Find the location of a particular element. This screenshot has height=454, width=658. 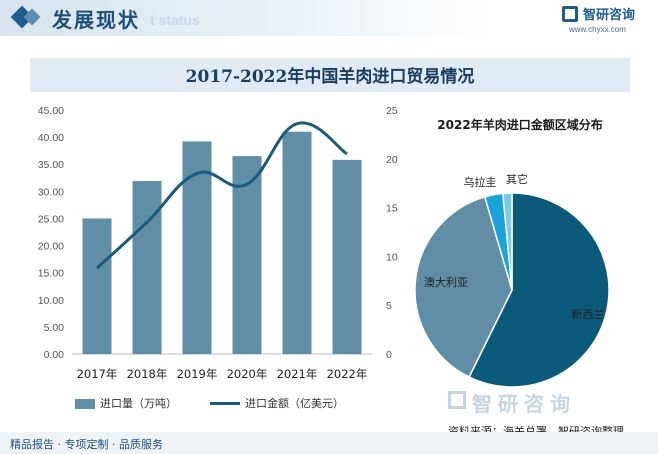

left-tick-label: 25.00 is located at coordinates (51, 219).